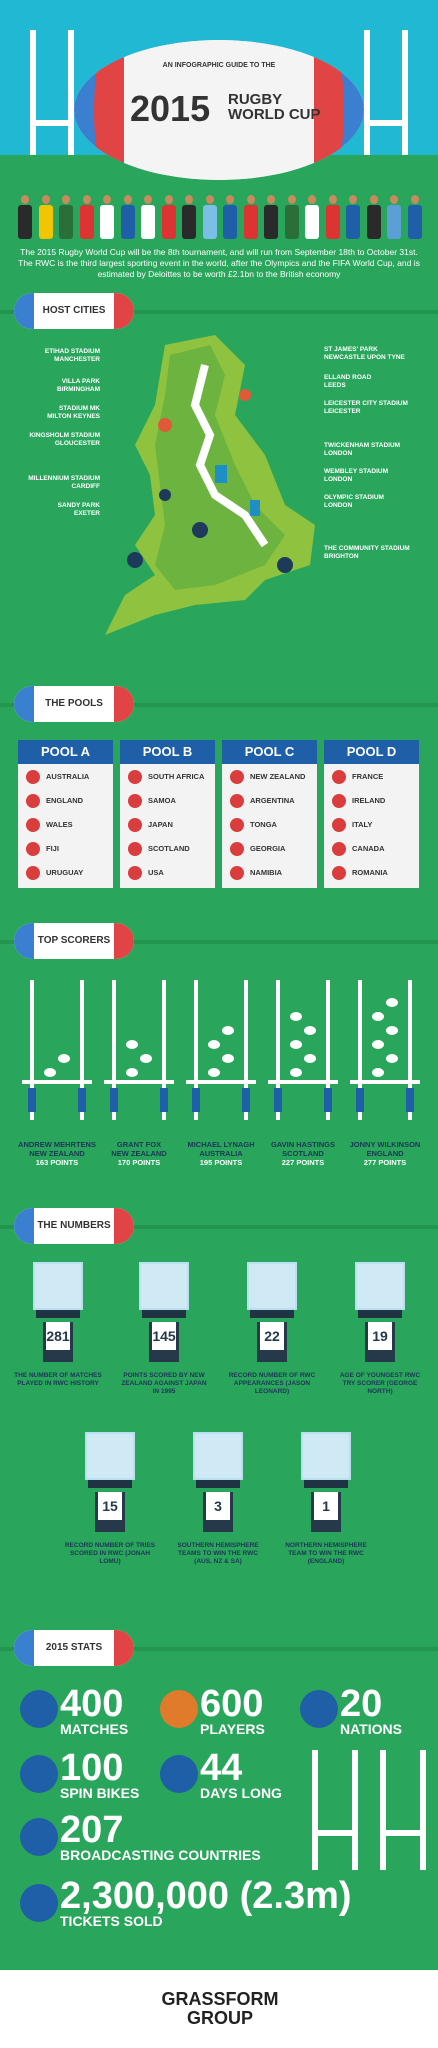 This screenshot has width=438, height=2048. I want to click on pool-card: POOL D FRANCE IRELAND ITALY CANADA ROMANIA, so click(371, 814).